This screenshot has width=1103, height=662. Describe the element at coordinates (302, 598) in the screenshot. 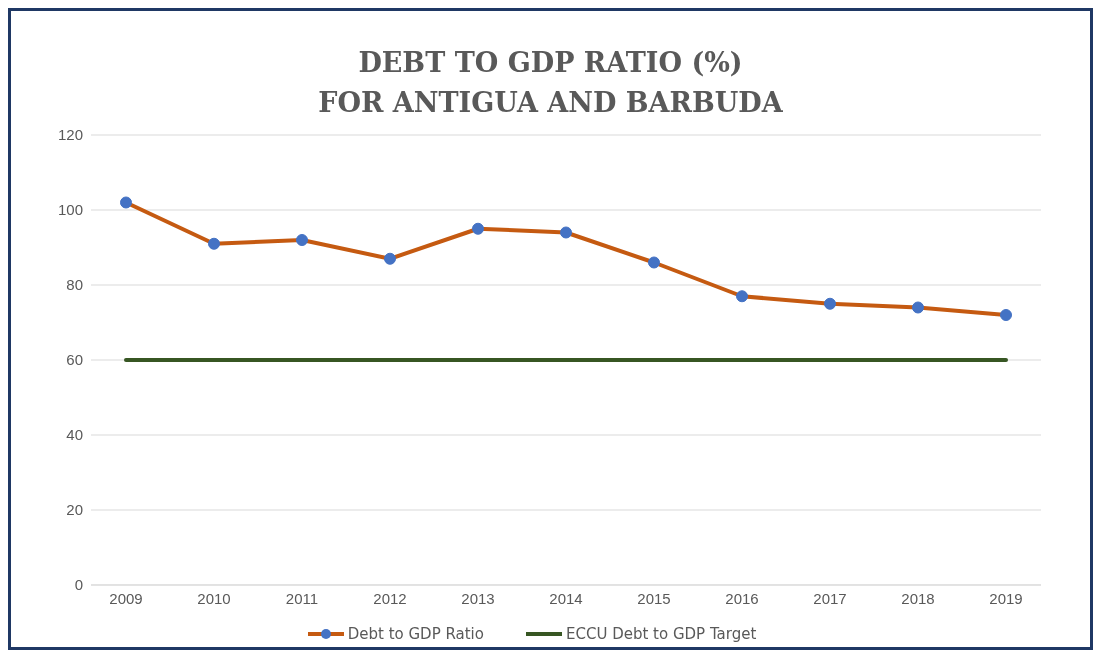

I see `x-tick-label: 2011` at that location.